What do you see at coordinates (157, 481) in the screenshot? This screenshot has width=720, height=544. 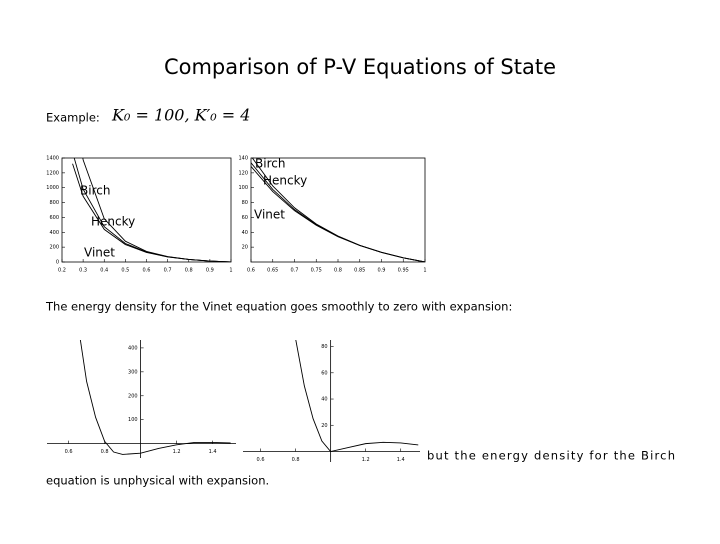 I see `paragraph: equation is unphysical with expansion.` at bounding box center [157, 481].